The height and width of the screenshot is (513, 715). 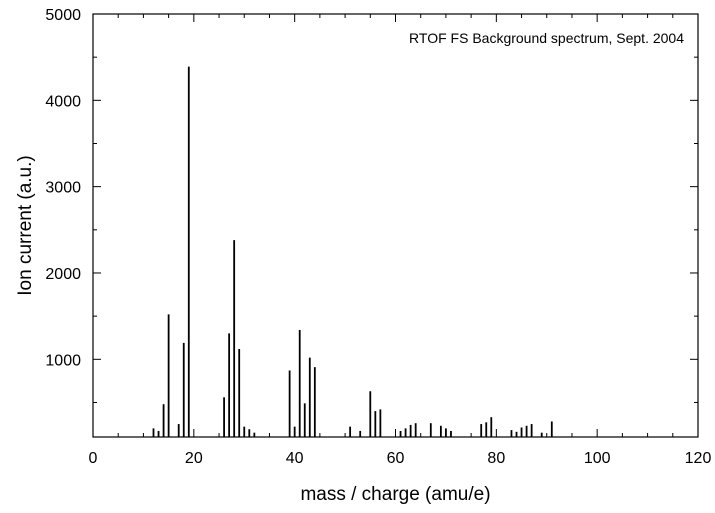 I want to click on x-tick-label: 80, so click(x=496, y=458).